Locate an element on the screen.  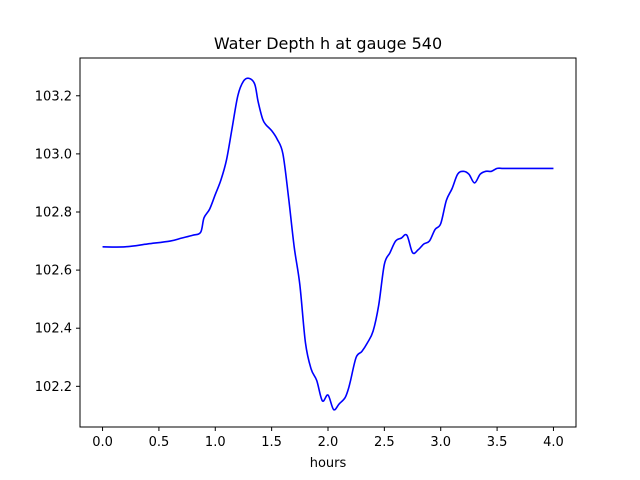
y-tick-label: 102.4 is located at coordinates (53, 329).